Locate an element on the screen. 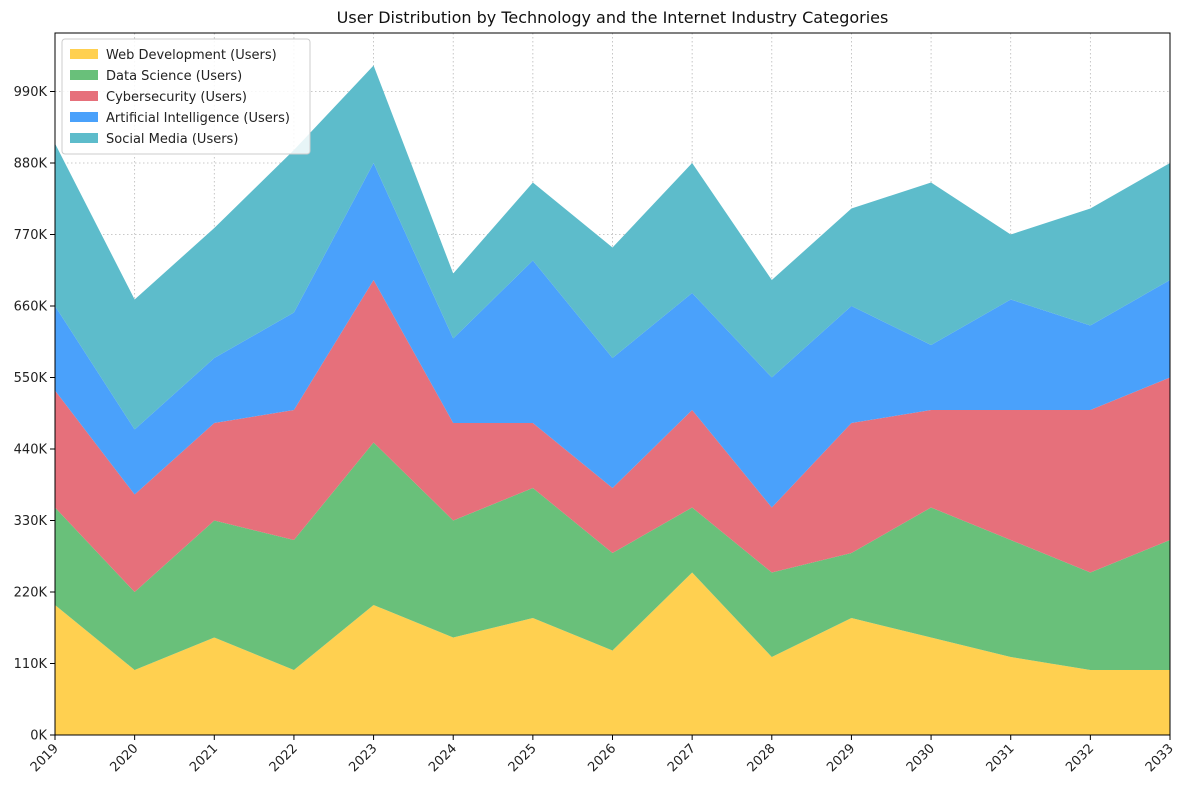  legend-entry: Data Science (Users) is located at coordinates (174, 76).